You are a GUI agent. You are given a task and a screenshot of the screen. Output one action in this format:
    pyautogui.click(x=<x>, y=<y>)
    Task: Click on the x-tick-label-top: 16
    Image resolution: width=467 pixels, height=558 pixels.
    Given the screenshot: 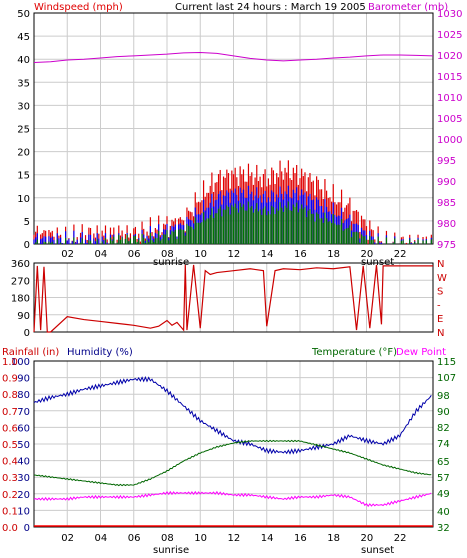 What is the action you would take?
    pyautogui.click(x=300, y=254)
    